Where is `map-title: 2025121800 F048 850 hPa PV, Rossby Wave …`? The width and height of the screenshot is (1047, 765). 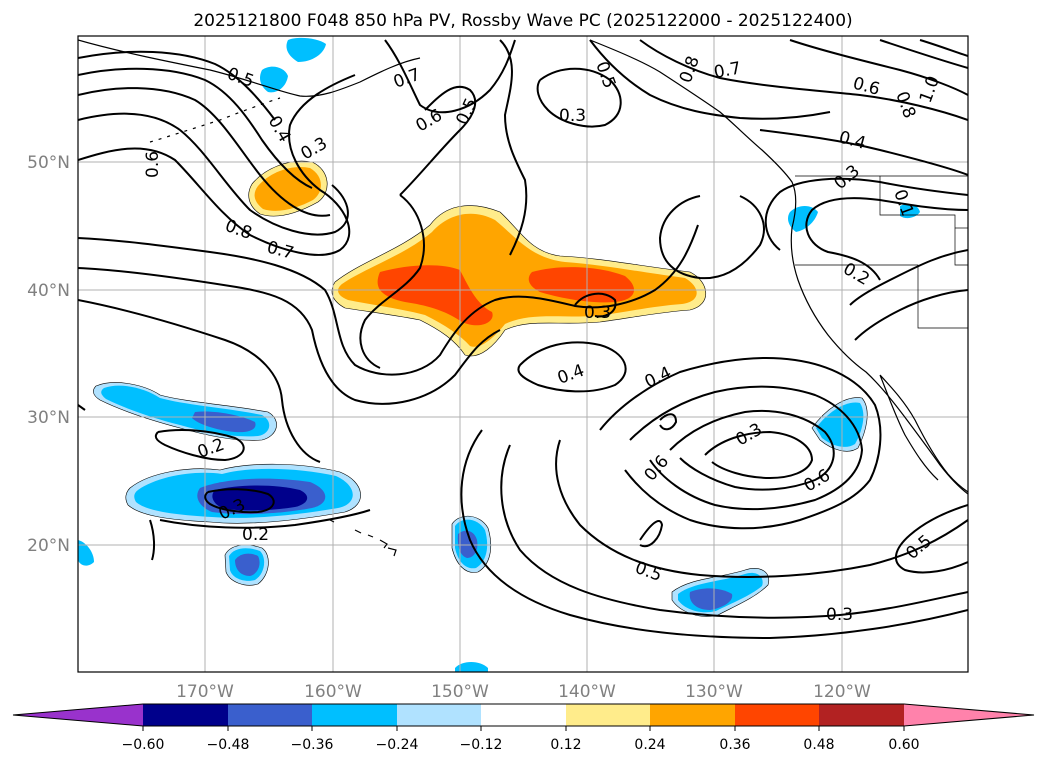
map-title: 2025121800 F048 850 hPa PV, Rossby Wave … is located at coordinates (522, 21).